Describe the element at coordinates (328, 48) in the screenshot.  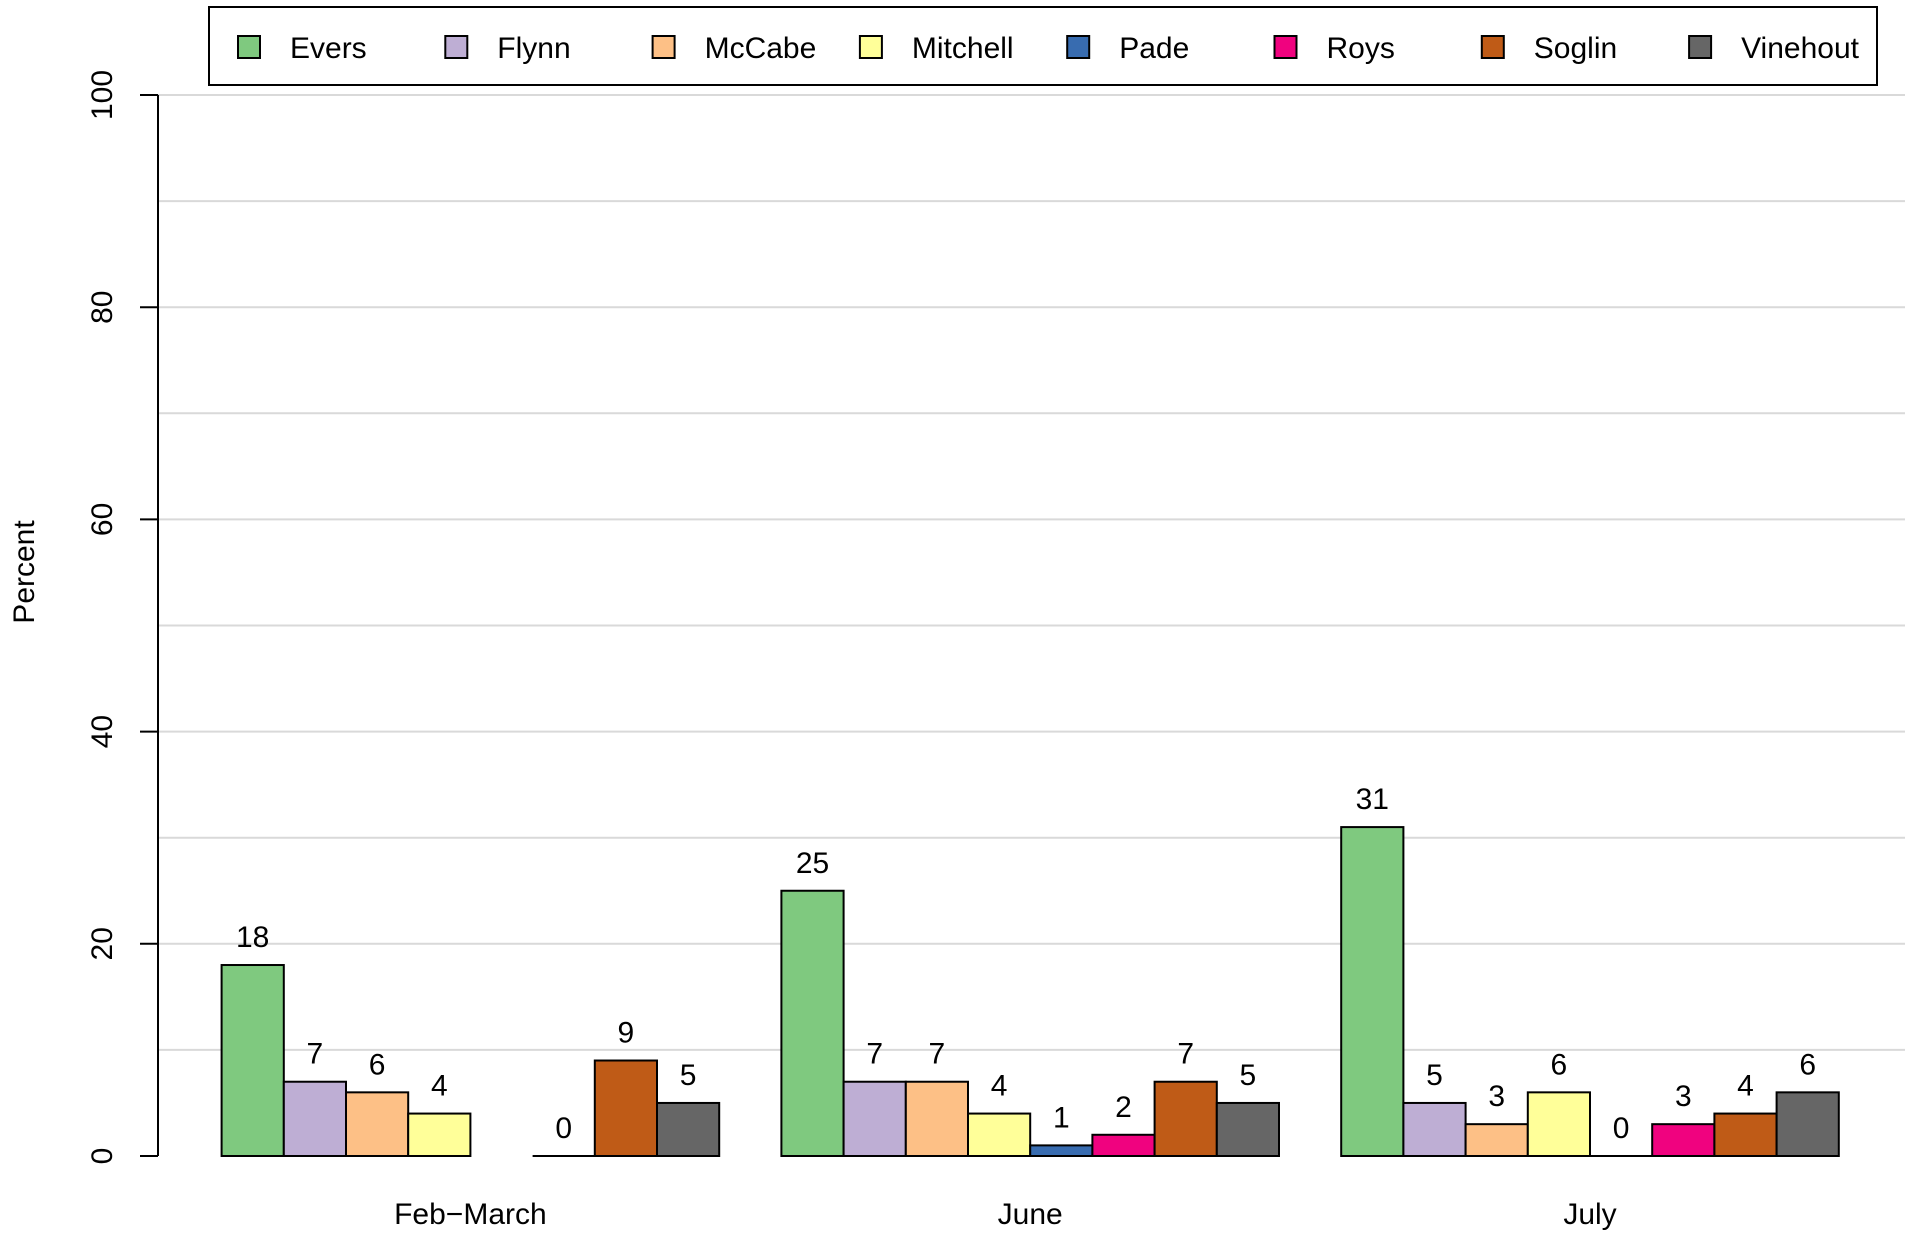
I see `legend-label-evers: Evers` at that location.